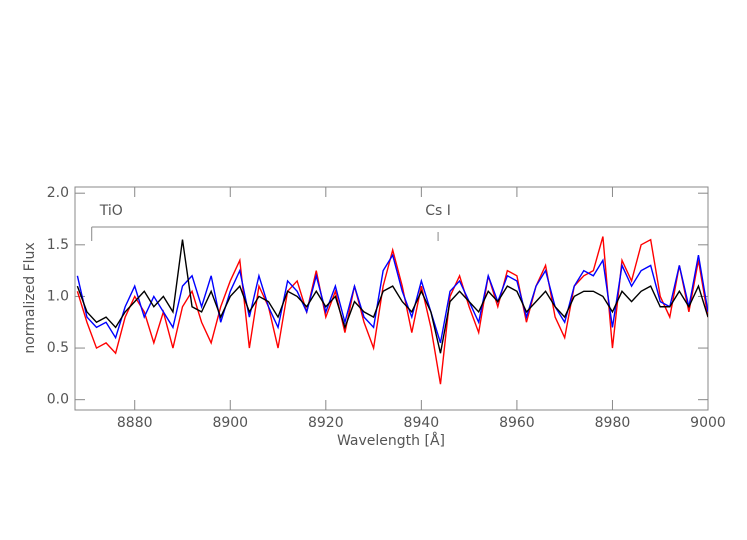 Image resolution: width=747 pixels, height=540 pixels. I want to click on y-tick-label: 1.0, so click(58, 296).